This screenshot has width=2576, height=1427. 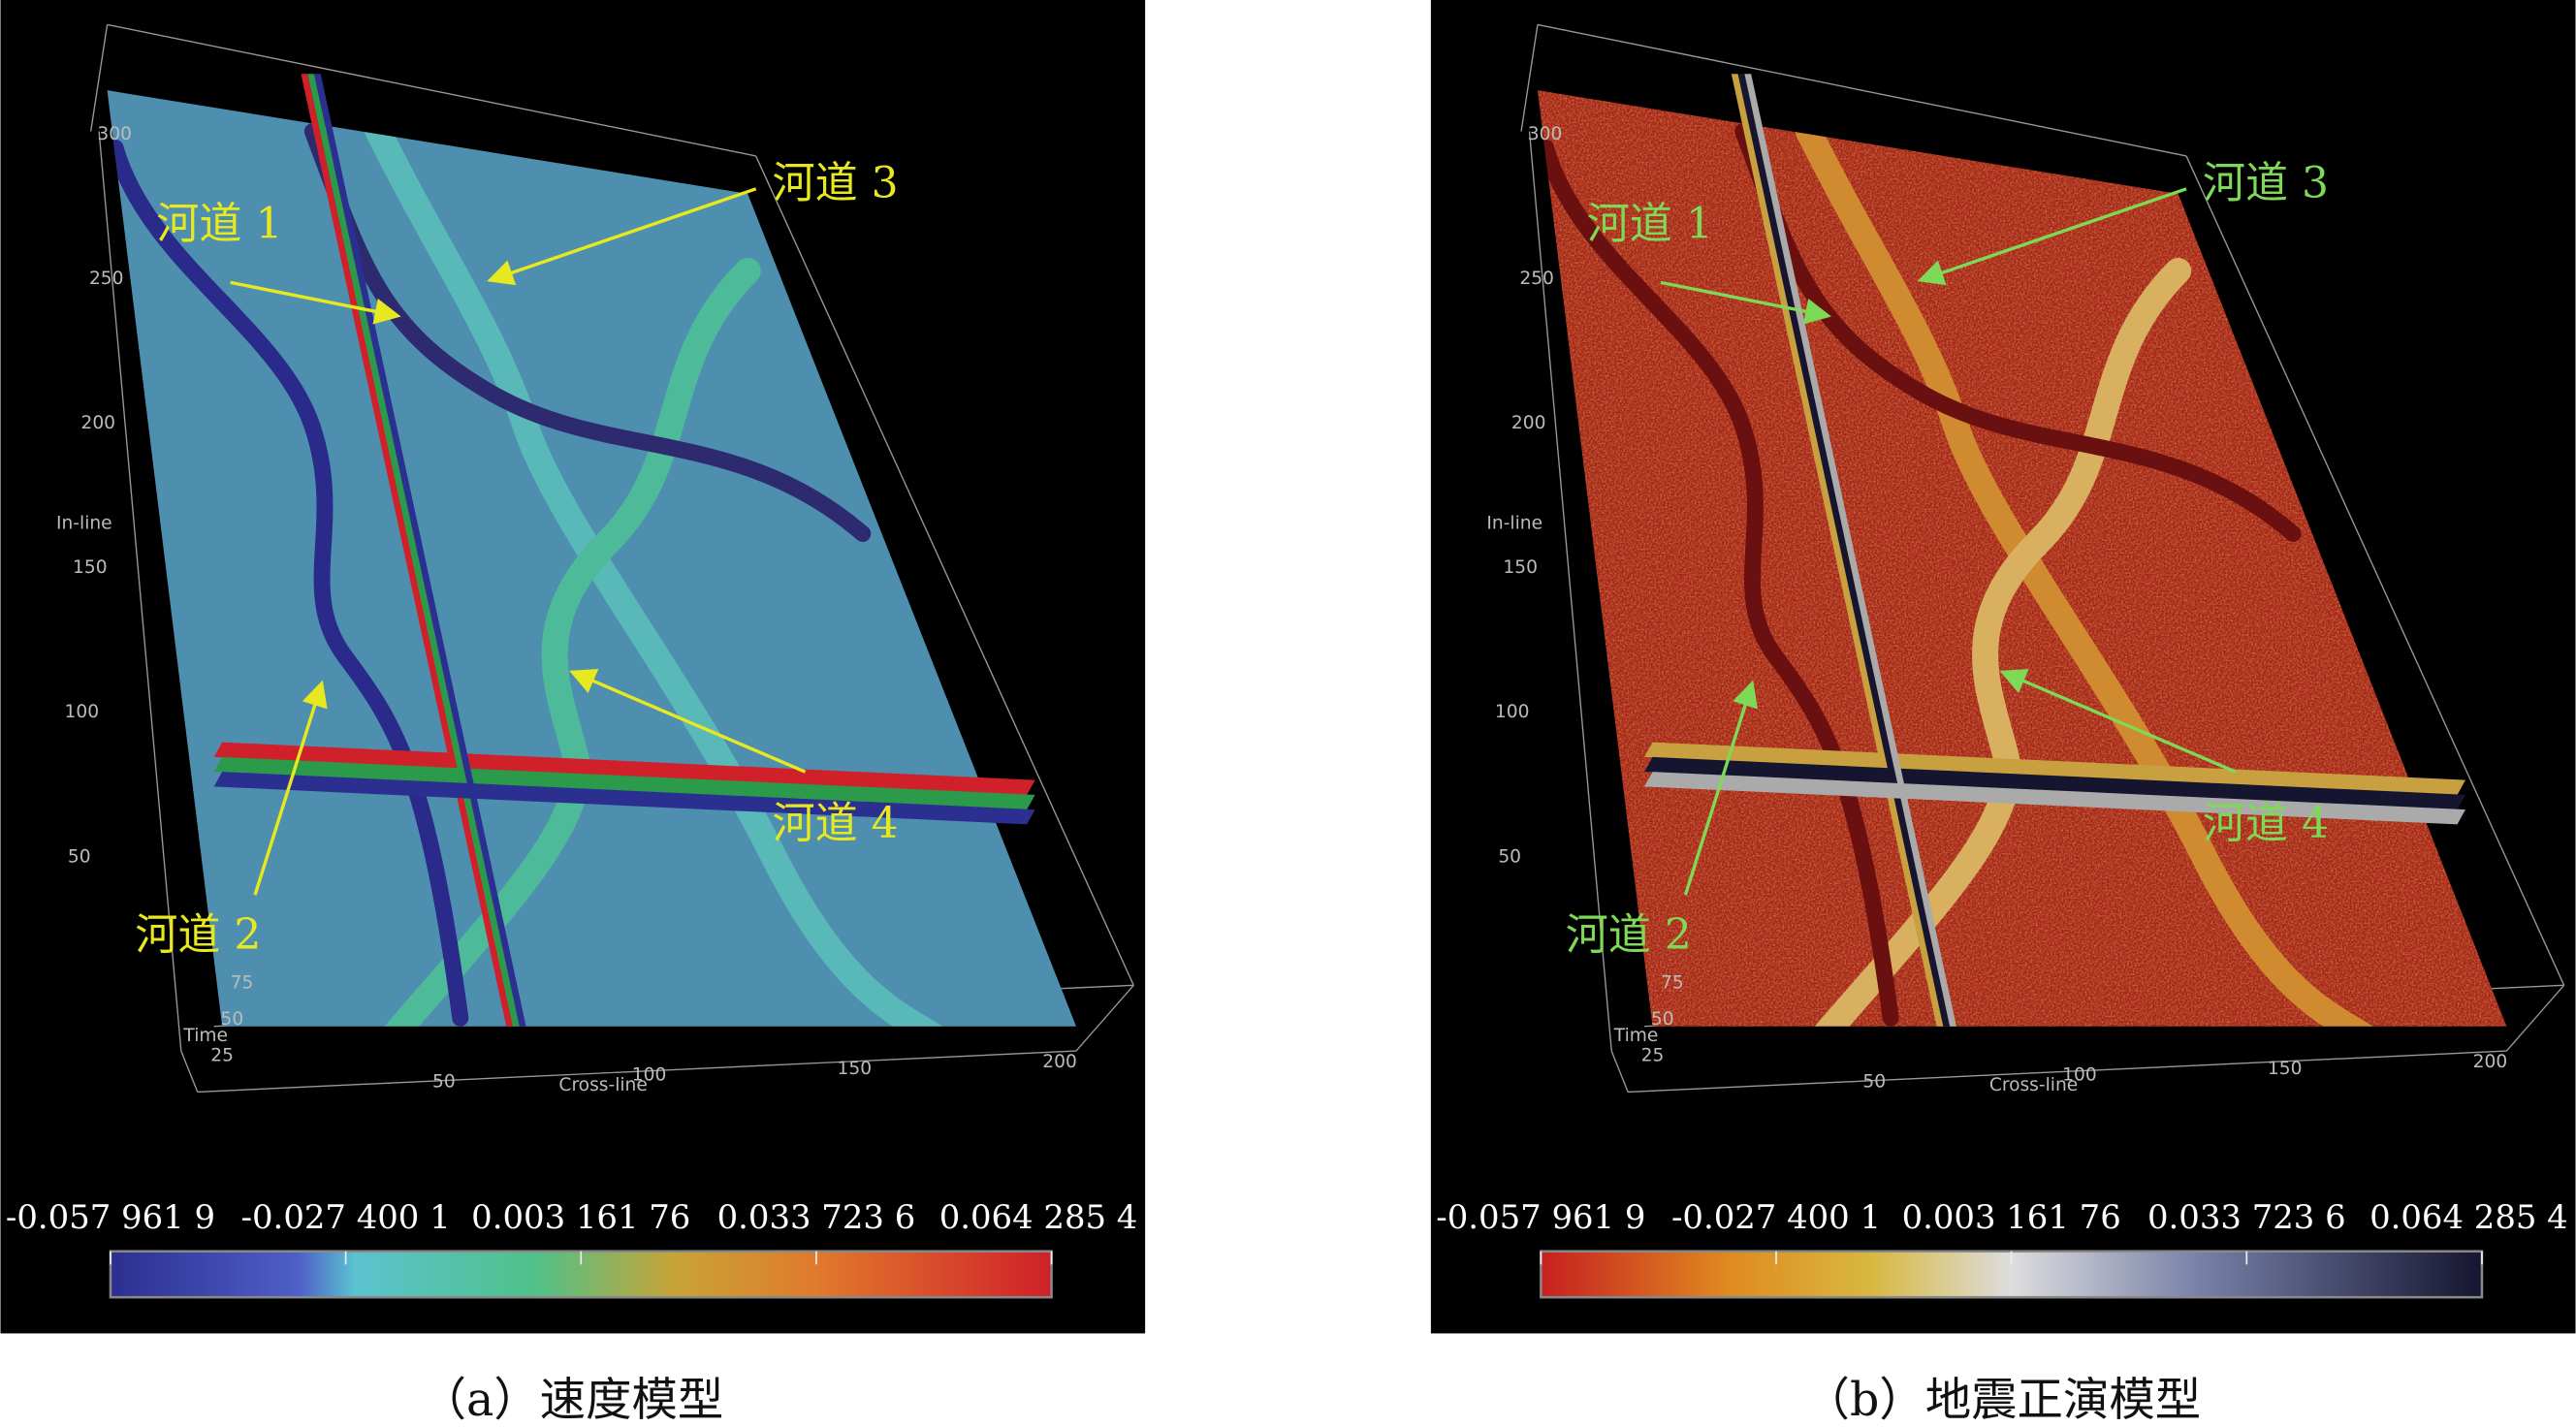 What do you see at coordinates (572, 1400) in the screenshot?
I see `caption: （a）速度模型` at bounding box center [572, 1400].